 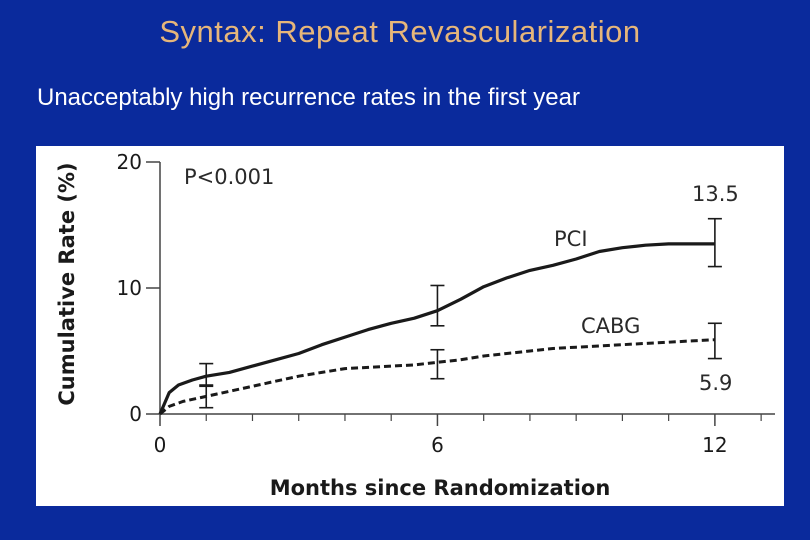 I want to click on y-tick-label: 10, so click(x=129, y=288).